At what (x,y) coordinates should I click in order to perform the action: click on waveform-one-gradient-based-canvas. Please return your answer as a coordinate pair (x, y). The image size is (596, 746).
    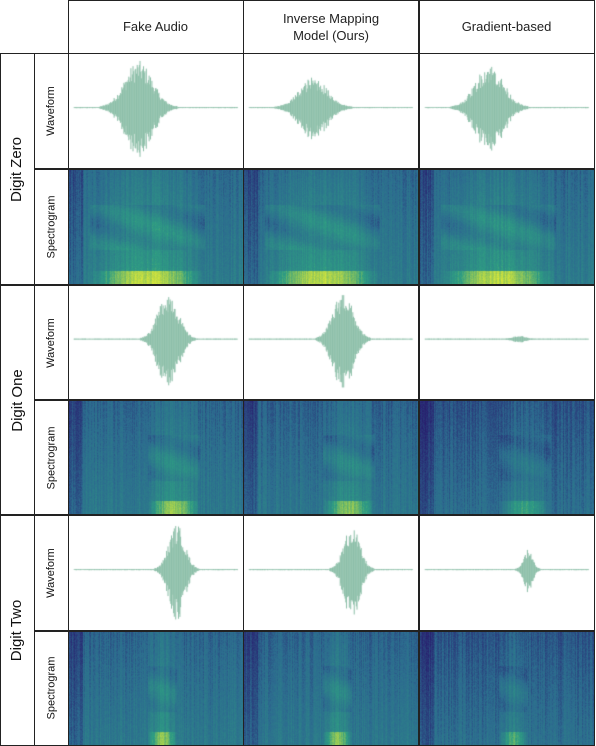
    Looking at the image, I should click on (507, 342).